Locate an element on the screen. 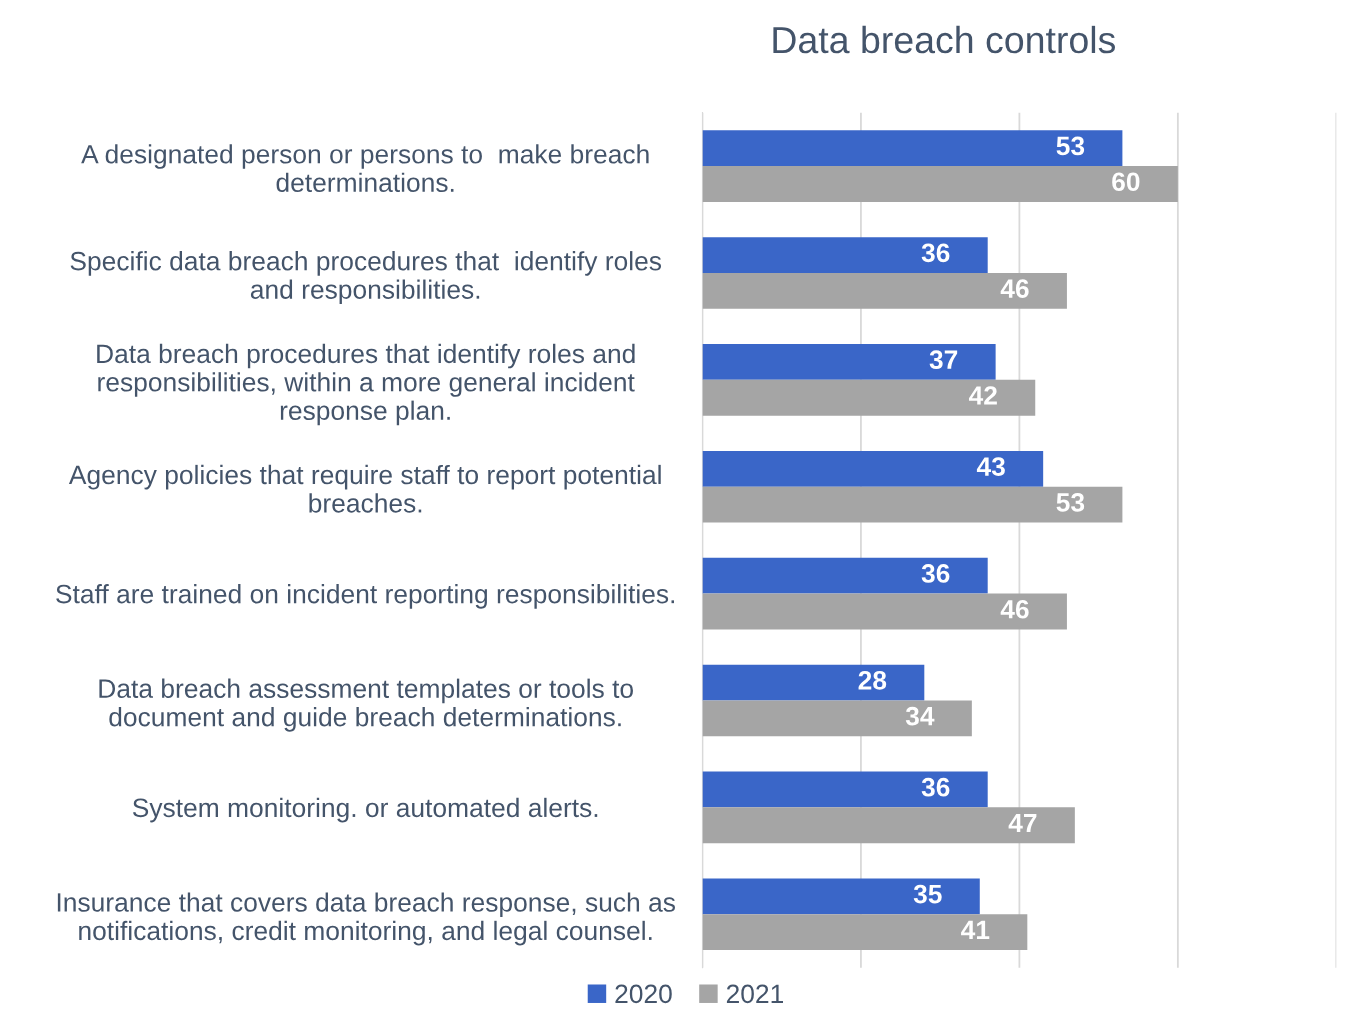 The width and height of the screenshot is (1372, 1024). y-tick-label: Data breach procedures that identify roles and responsibilities, within a more general incident response plan. is located at coordinates (366, 384).